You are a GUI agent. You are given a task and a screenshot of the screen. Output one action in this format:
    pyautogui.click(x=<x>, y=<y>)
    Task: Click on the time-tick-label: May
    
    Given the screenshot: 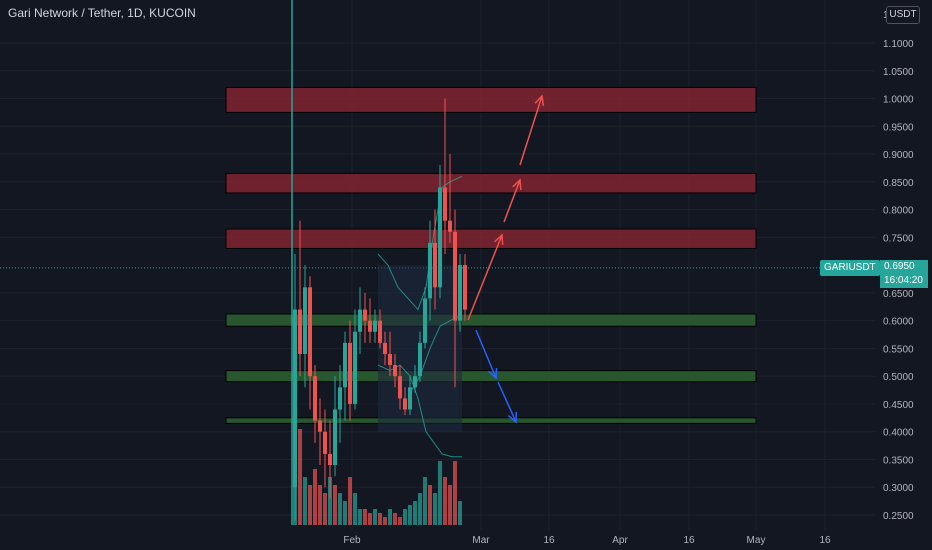 What is the action you would take?
    pyautogui.click(x=756, y=540)
    